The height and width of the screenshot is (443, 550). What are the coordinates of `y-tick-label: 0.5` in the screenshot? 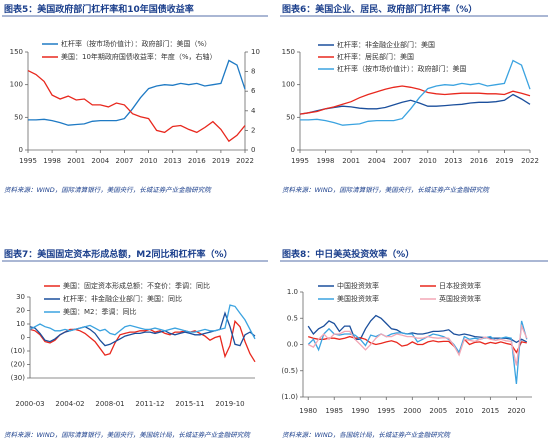 It's located at (292, 318).